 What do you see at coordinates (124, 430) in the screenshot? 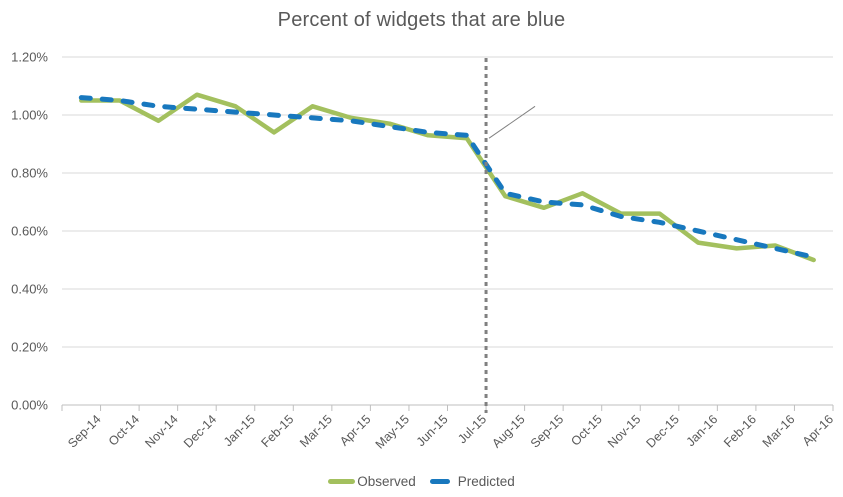
I see `x-tick-label: Oct-14` at bounding box center [124, 430].